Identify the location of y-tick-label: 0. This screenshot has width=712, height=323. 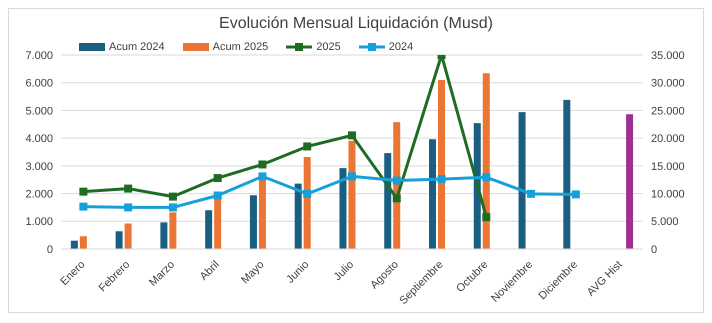
(49, 250).